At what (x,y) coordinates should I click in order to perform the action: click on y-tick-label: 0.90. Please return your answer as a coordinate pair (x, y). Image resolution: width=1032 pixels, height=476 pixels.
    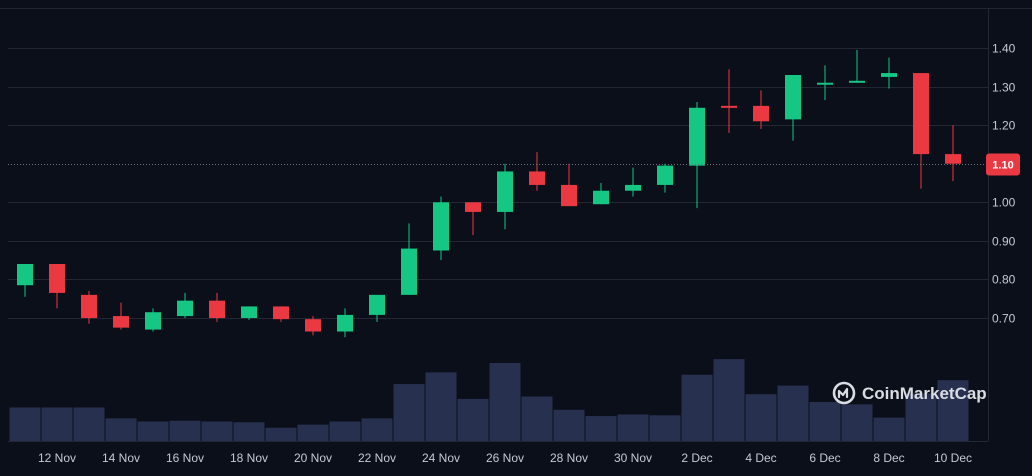
    Looking at the image, I should click on (1004, 242).